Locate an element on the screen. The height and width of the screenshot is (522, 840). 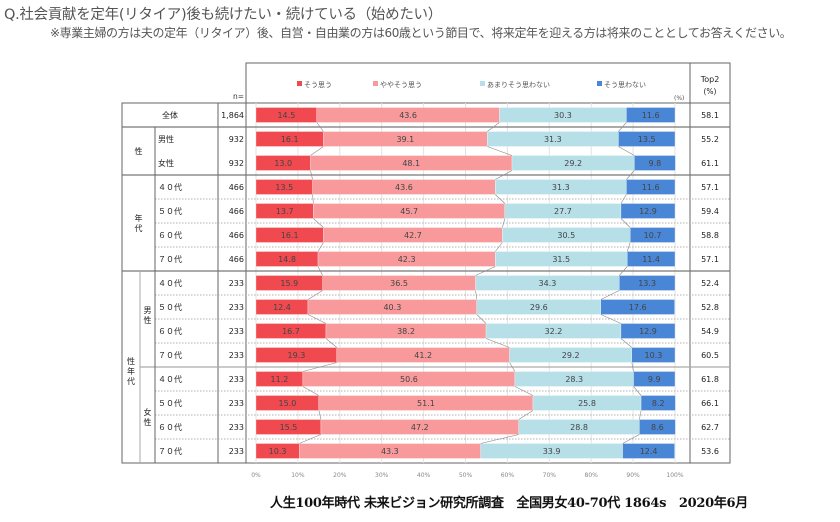
x-tick-label: 80% is located at coordinates (592, 475).